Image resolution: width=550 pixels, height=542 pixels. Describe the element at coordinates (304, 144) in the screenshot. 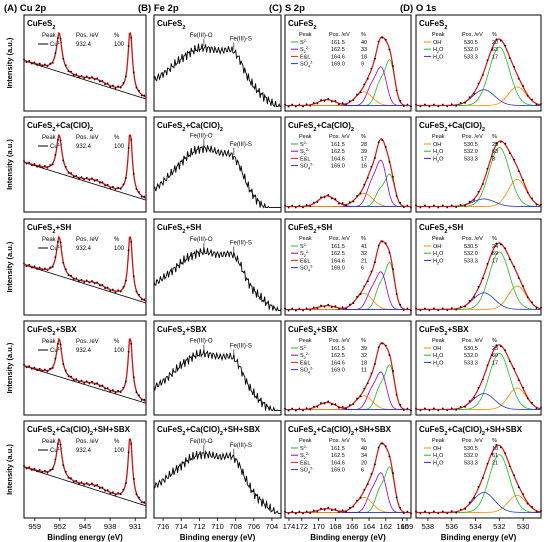

I see `legend-peak: S2-` at that location.